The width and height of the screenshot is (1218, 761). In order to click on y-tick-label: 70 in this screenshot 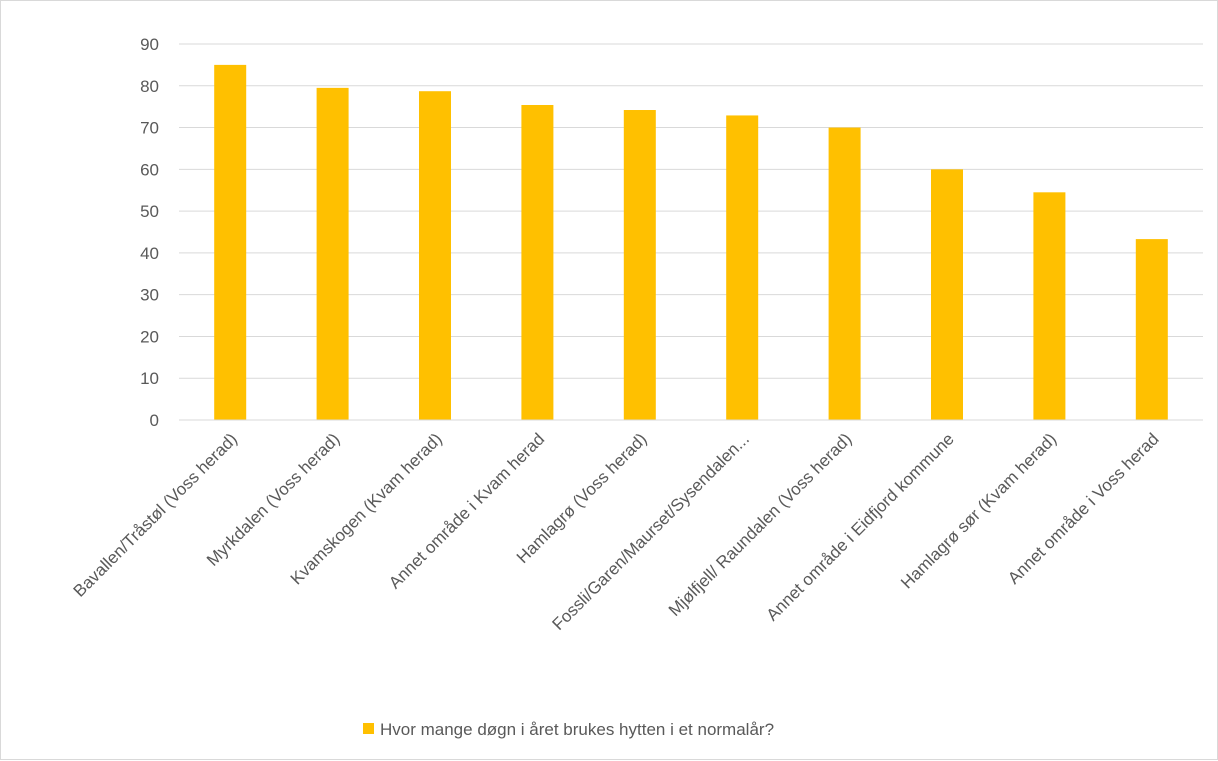, I will do `click(149, 128)`.